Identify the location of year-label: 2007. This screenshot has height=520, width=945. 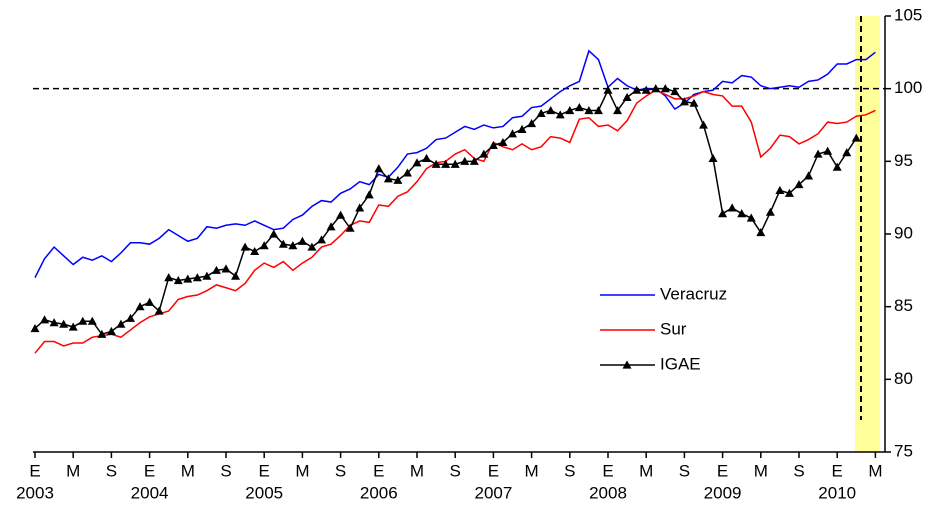
(493, 492).